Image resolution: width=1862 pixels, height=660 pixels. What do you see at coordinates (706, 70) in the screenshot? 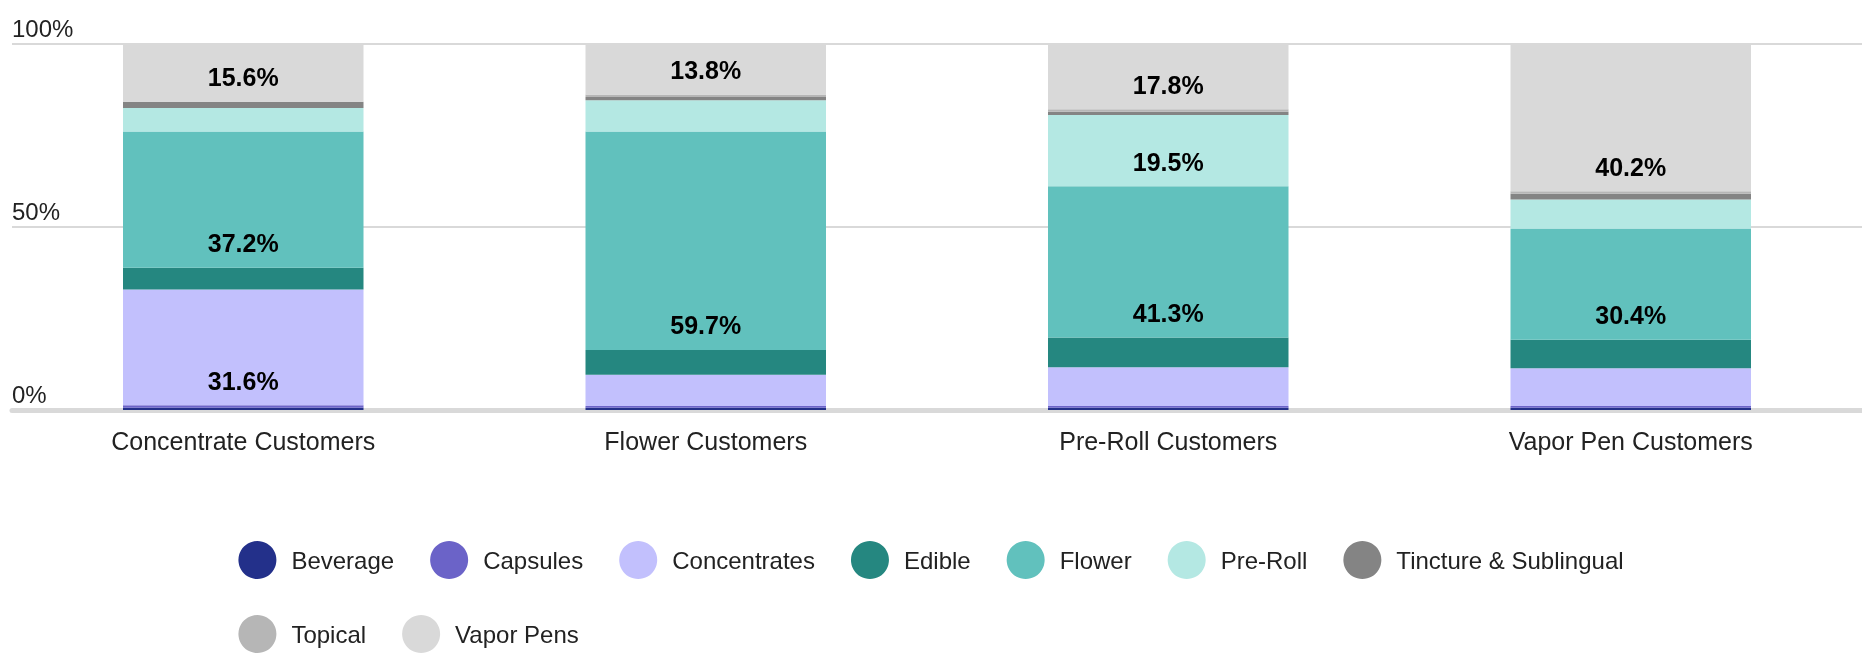
I see `data-label: 13.8%` at bounding box center [706, 70].